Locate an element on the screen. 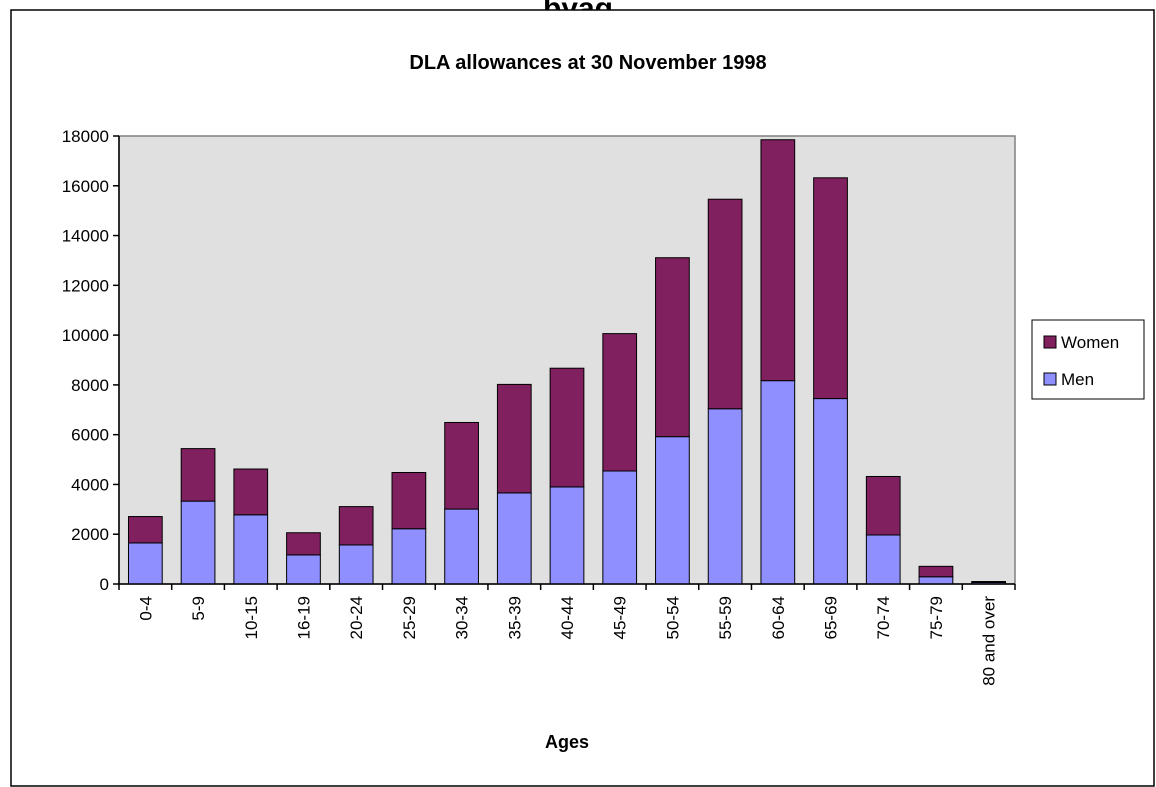 This screenshot has height=787, width=1156. x-tick-label: 75-79 is located at coordinates (936, 617).